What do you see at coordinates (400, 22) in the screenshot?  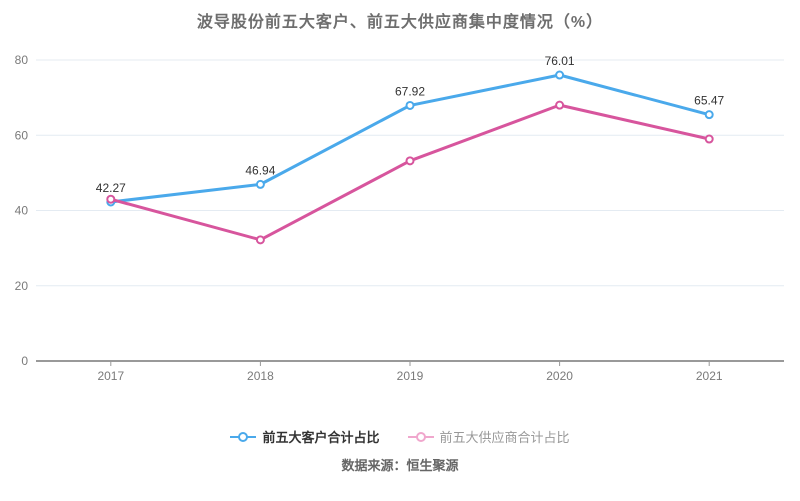 I see `chart-title: 波导股份前五大客户、前五大供应商集中度情况（%）` at bounding box center [400, 22].